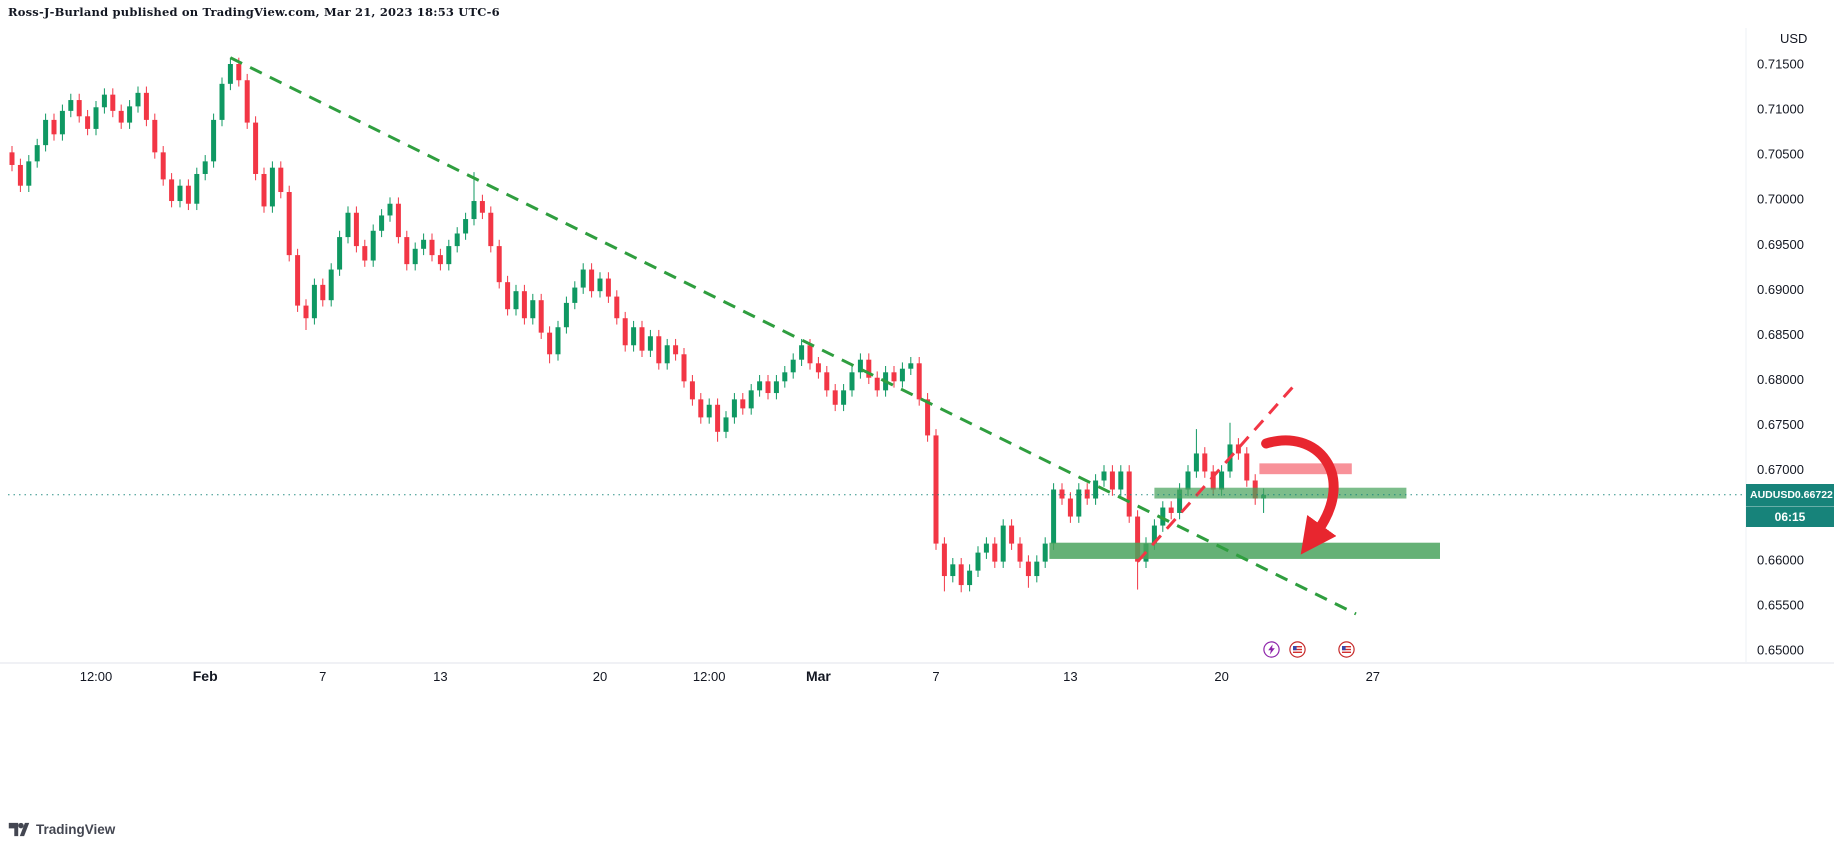 The image size is (1834, 850). What do you see at coordinates (1780, 604) in the screenshot?
I see `price-tick-label: 0.65500` at bounding box center [1780, 604].